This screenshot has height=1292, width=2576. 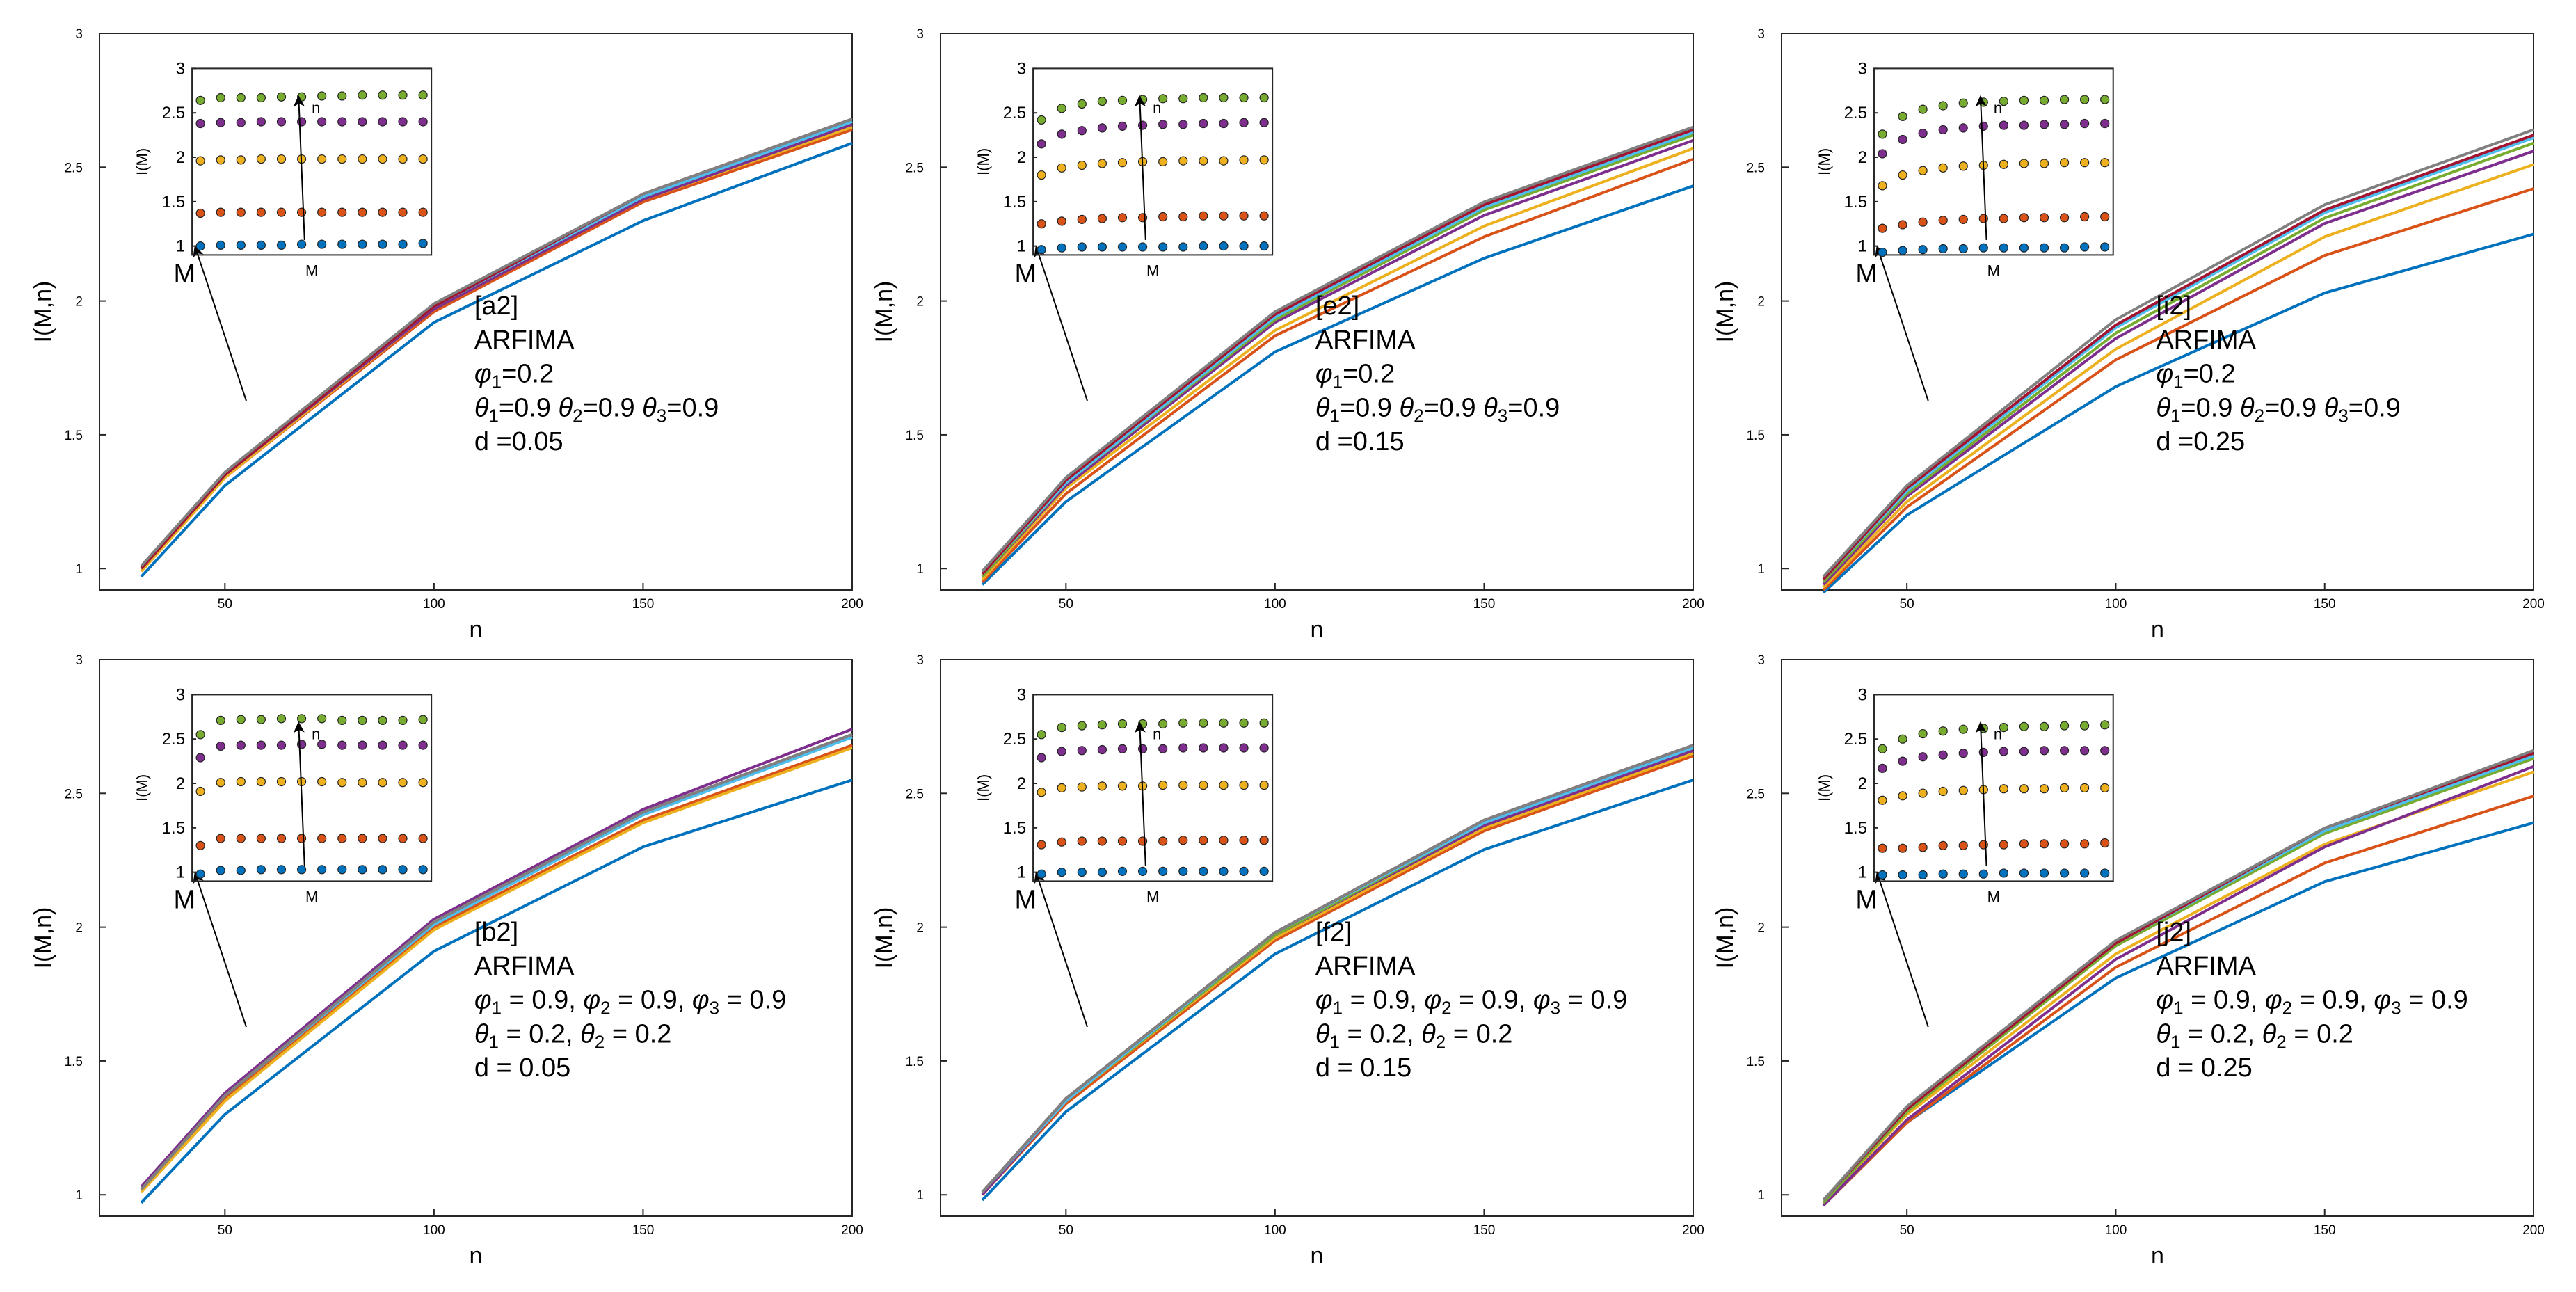 What do you see at coordinates (1761, 34) in the screenshot?
I see `y-tick-label: 3` at bounding box center [1761, 34].